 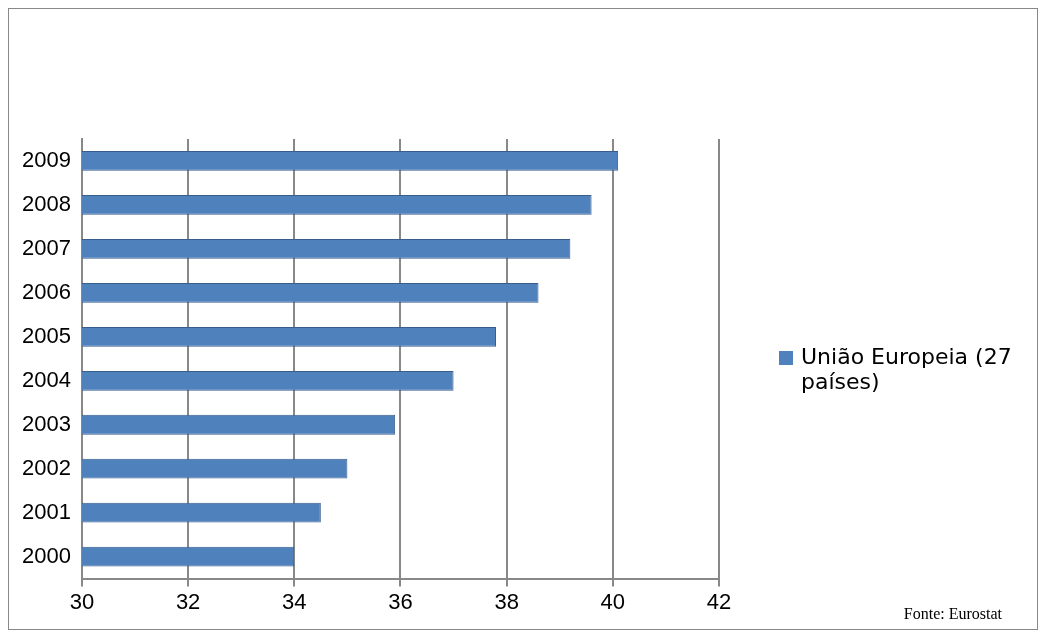 What do you see at coordinates (46, 511) in the screenshot?
I see `y-tick-label: 2001` at bounding box center [46, 511].